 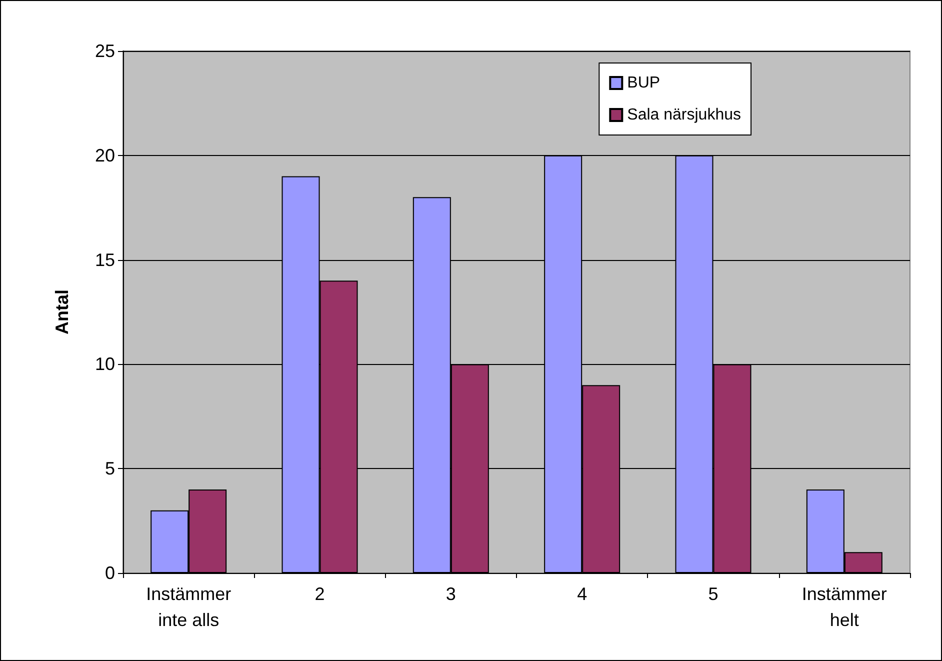 What do you see at coordinates (109, 573) in the screenshot?
I see `y-tick-label: 0` at bounding box center [109, 573].